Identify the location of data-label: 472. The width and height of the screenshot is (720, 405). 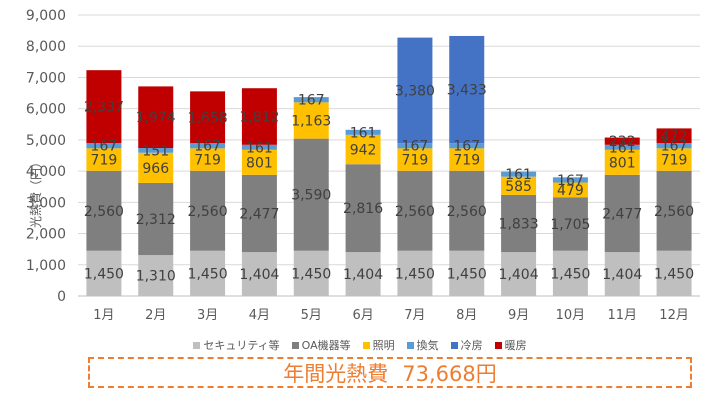
(674, 137).